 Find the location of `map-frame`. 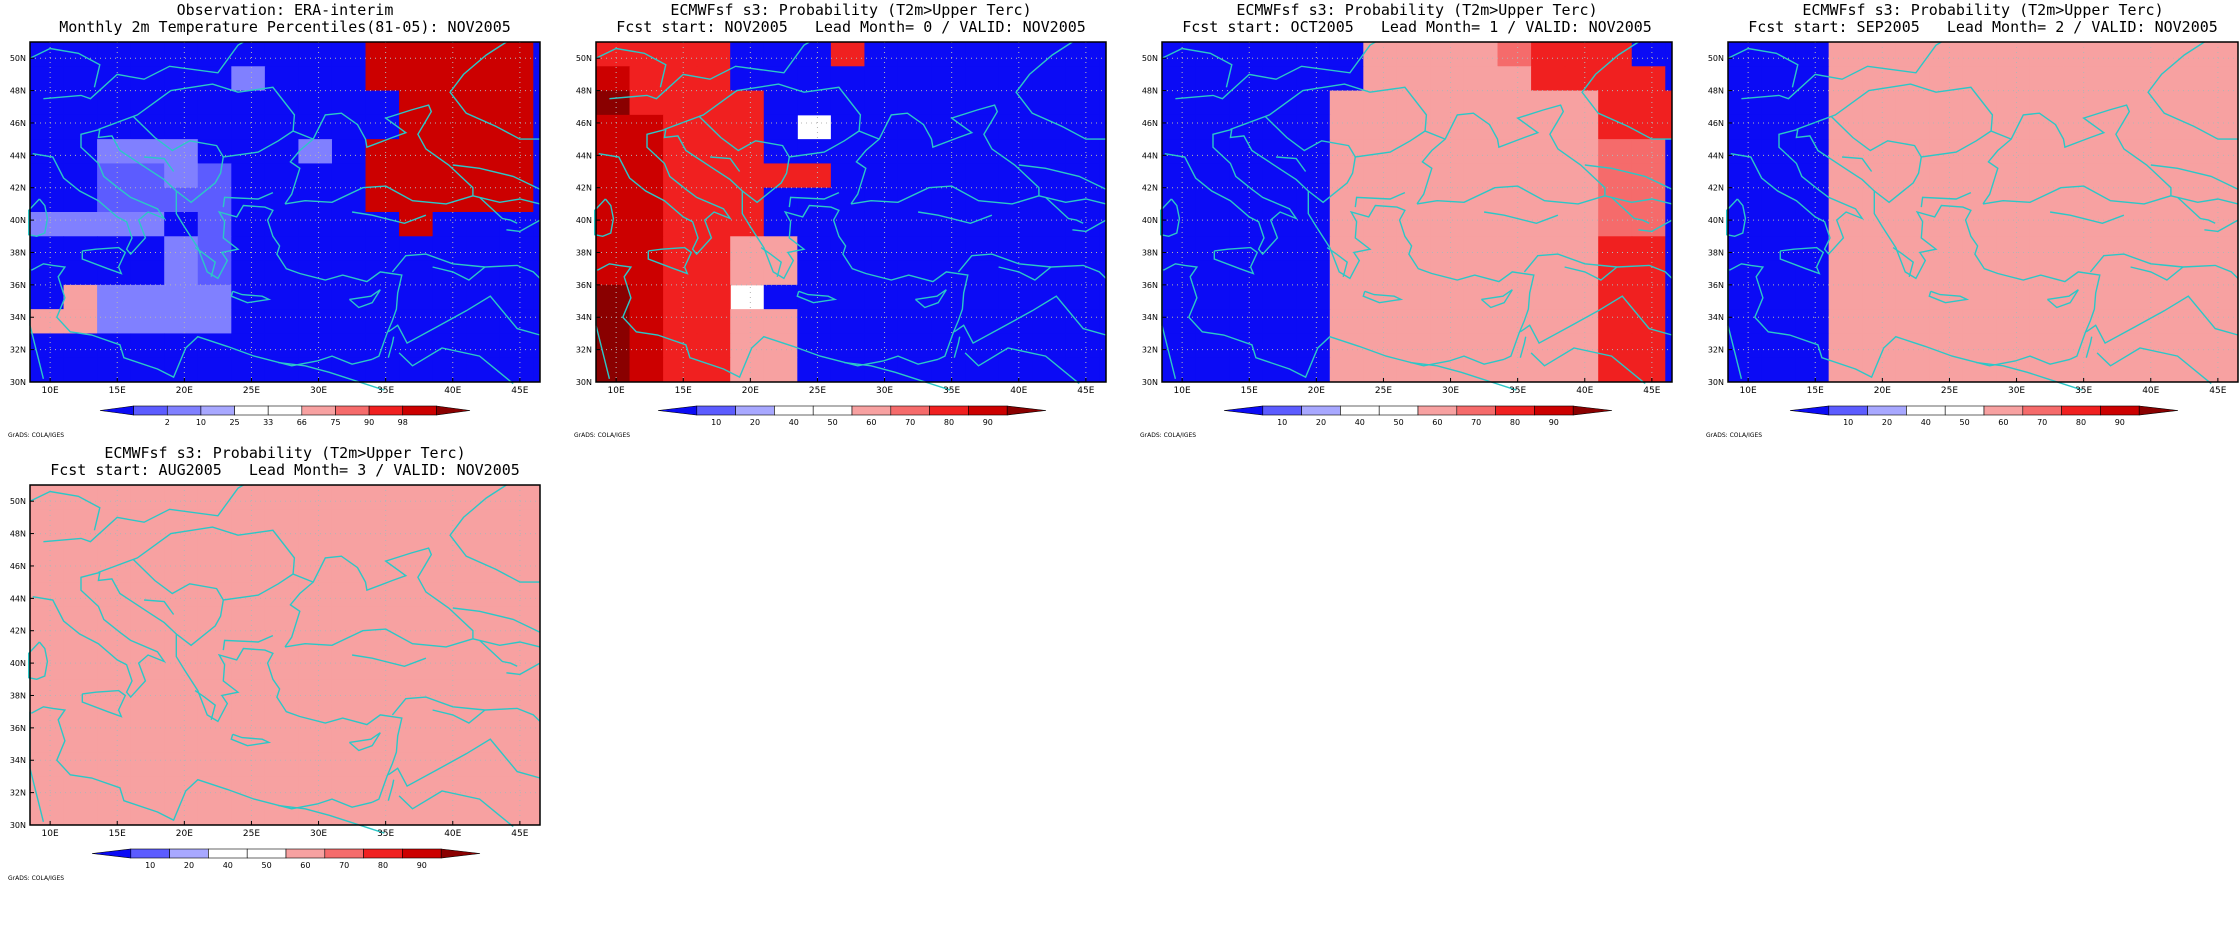

map-frame is located at coordinates (851, 212).